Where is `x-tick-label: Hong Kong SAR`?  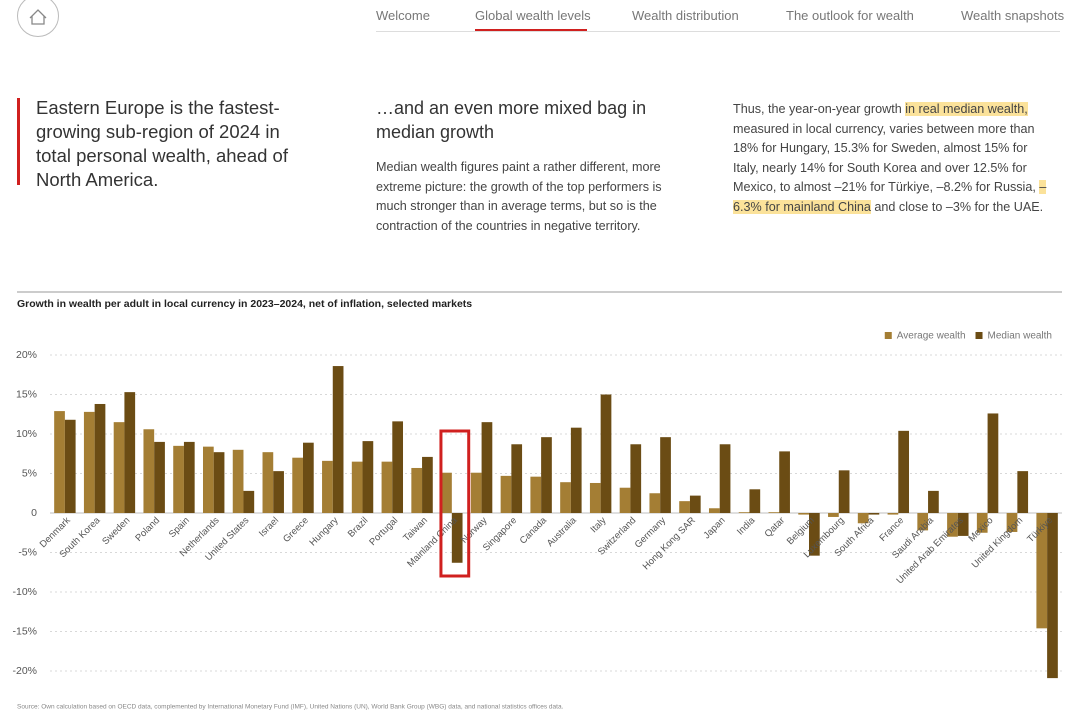 x-tick-label: Hong Kong SAR is located at coordinates (669, 543).